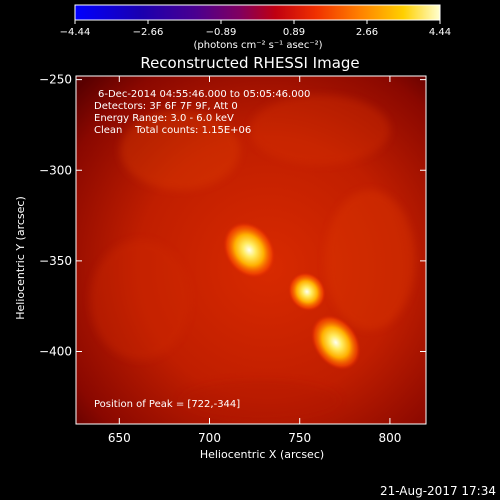  Describe the element at coordinates (221, 32) in the screenshot. I see `colorbar-tick-label: −0.89` at that location.